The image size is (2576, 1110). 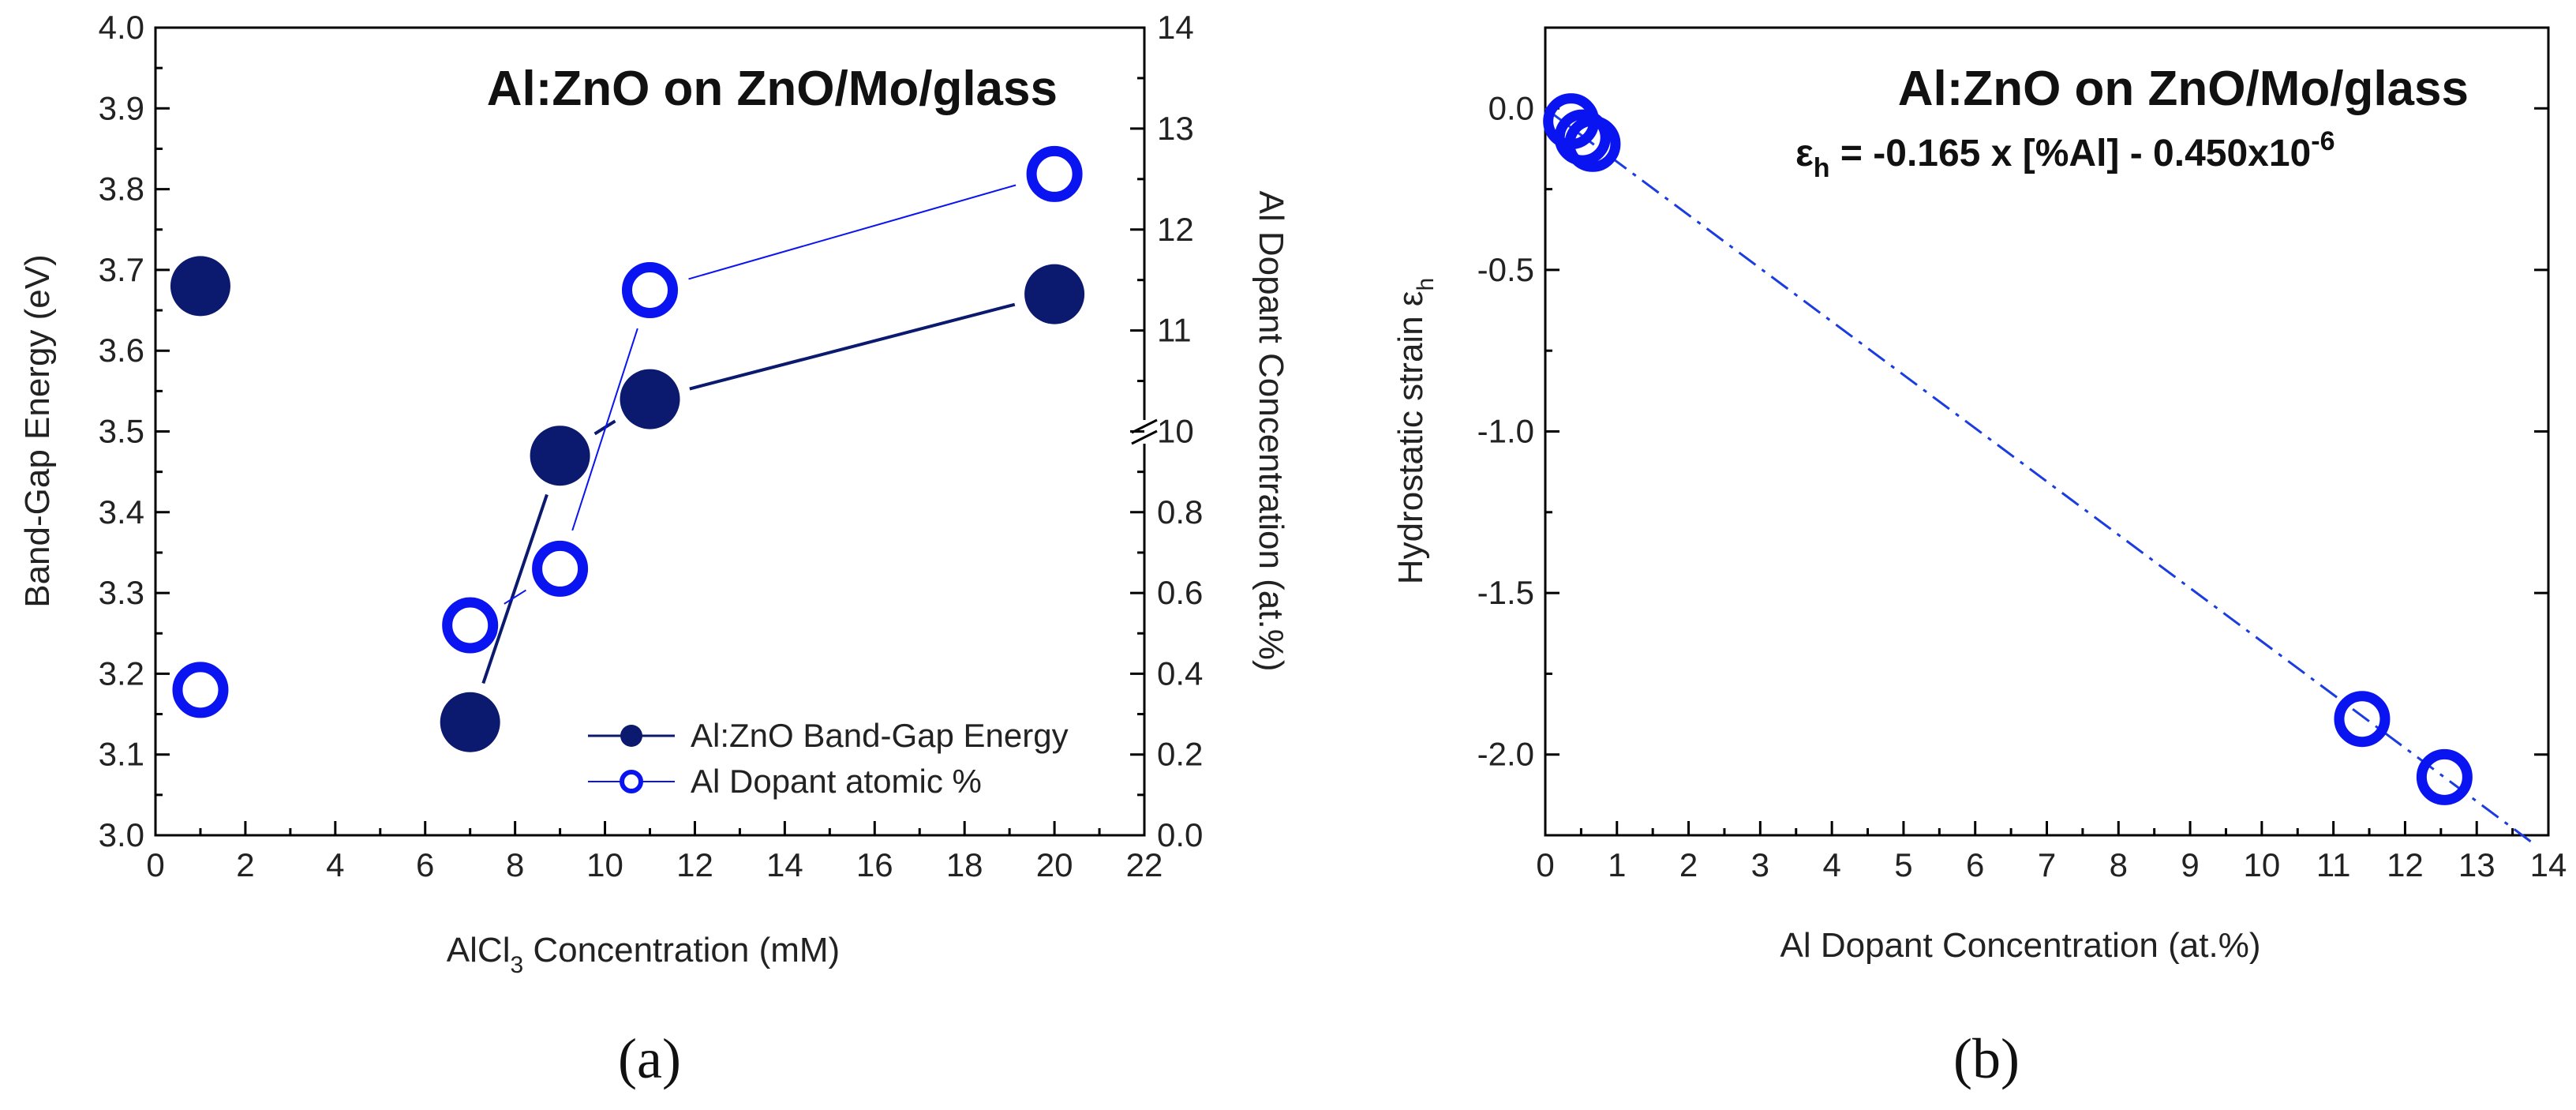 I want to click on x-tick-label-a: 4, so click(x=335, y=864).